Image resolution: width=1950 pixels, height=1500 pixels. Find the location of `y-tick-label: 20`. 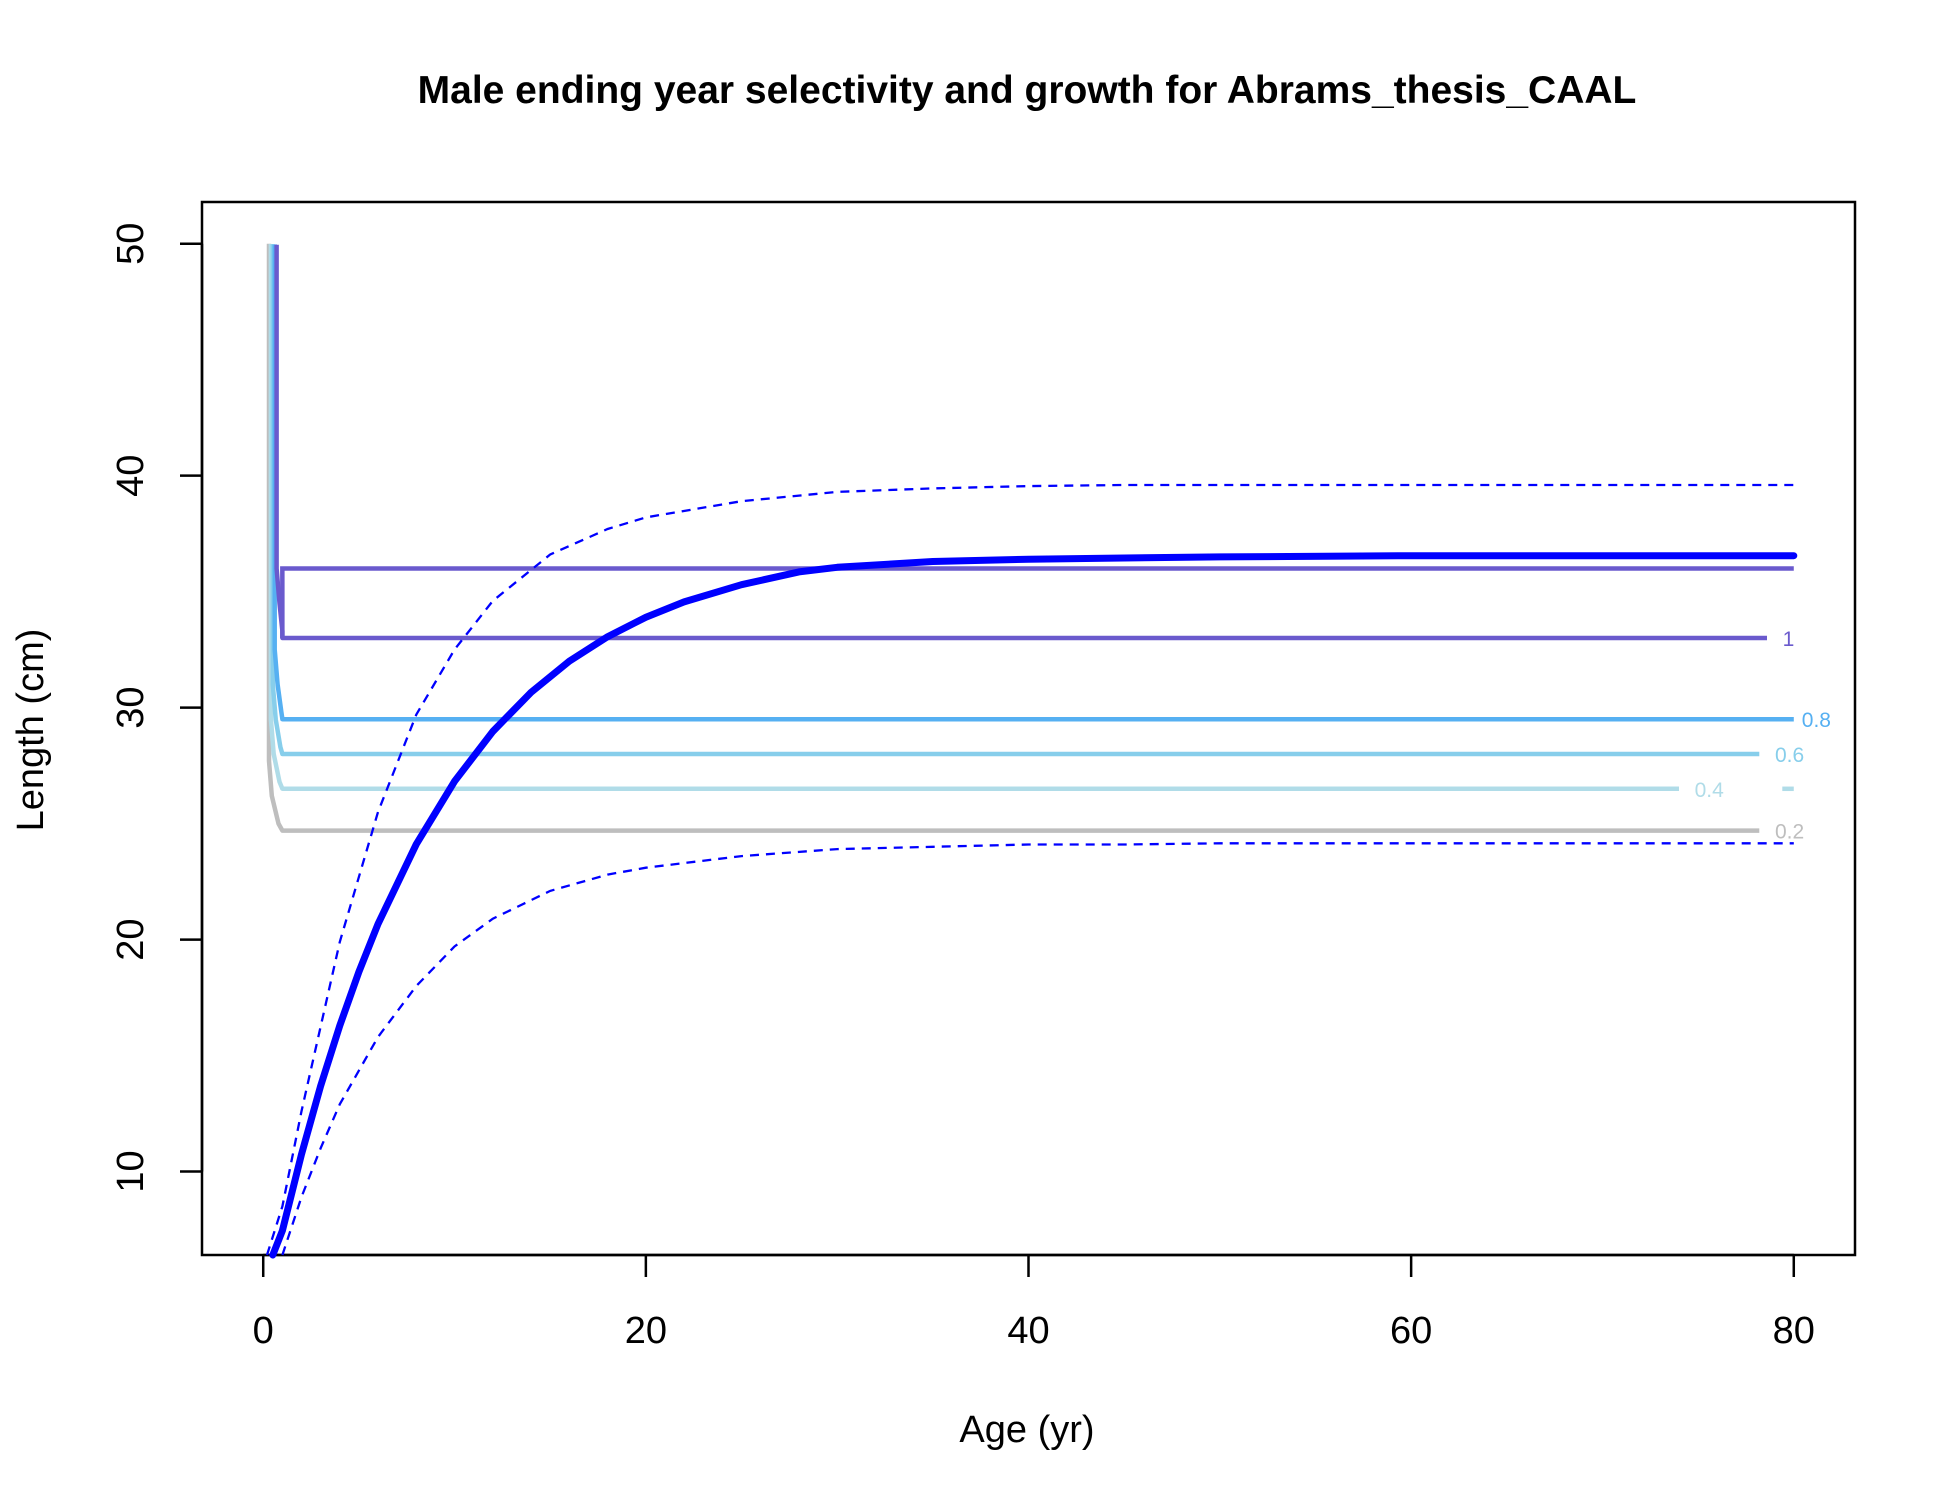

y-tick-label: 20 is located at coordinates (131, 939).